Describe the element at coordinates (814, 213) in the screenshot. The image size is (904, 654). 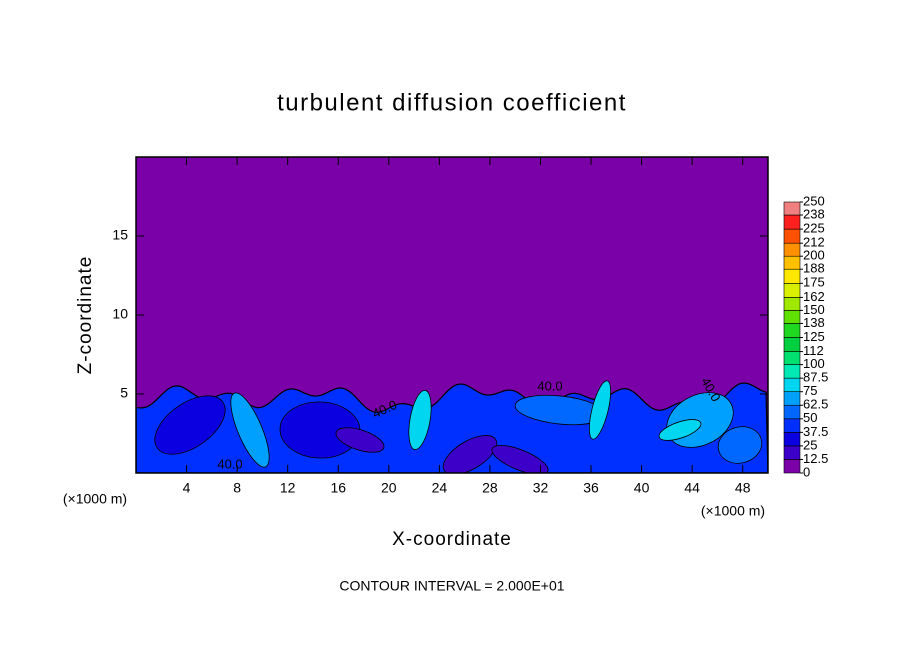
I see `colorbar-label: 238` at that location.